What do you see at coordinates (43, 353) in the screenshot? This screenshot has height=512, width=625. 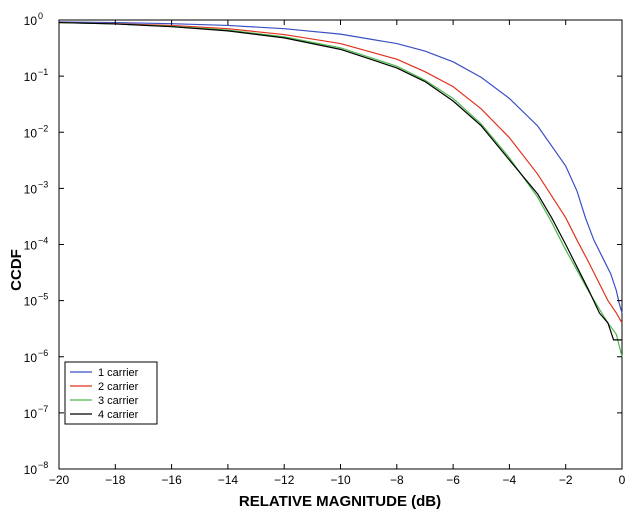 I see `y-tick-exponent: −6` at bounding box center [43, 353].